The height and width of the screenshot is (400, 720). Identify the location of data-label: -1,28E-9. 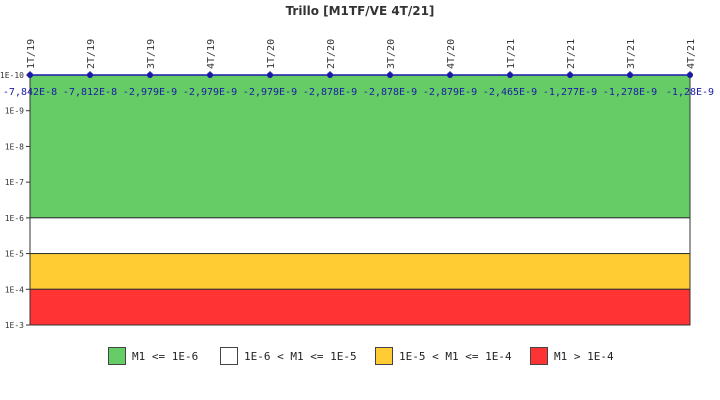
(690, 92).